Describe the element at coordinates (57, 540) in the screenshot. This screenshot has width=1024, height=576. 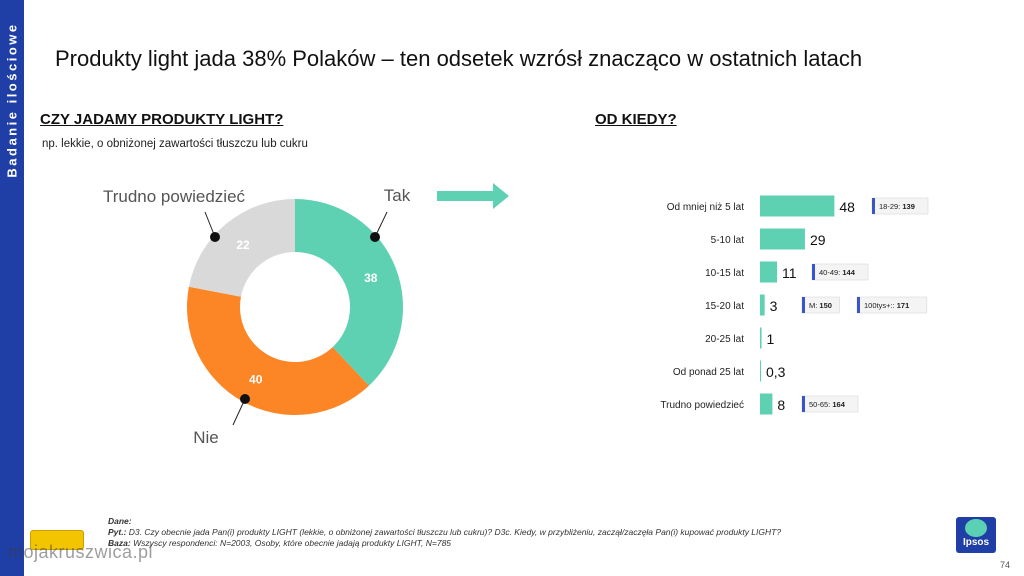
I see `watermark-logo` at that location.